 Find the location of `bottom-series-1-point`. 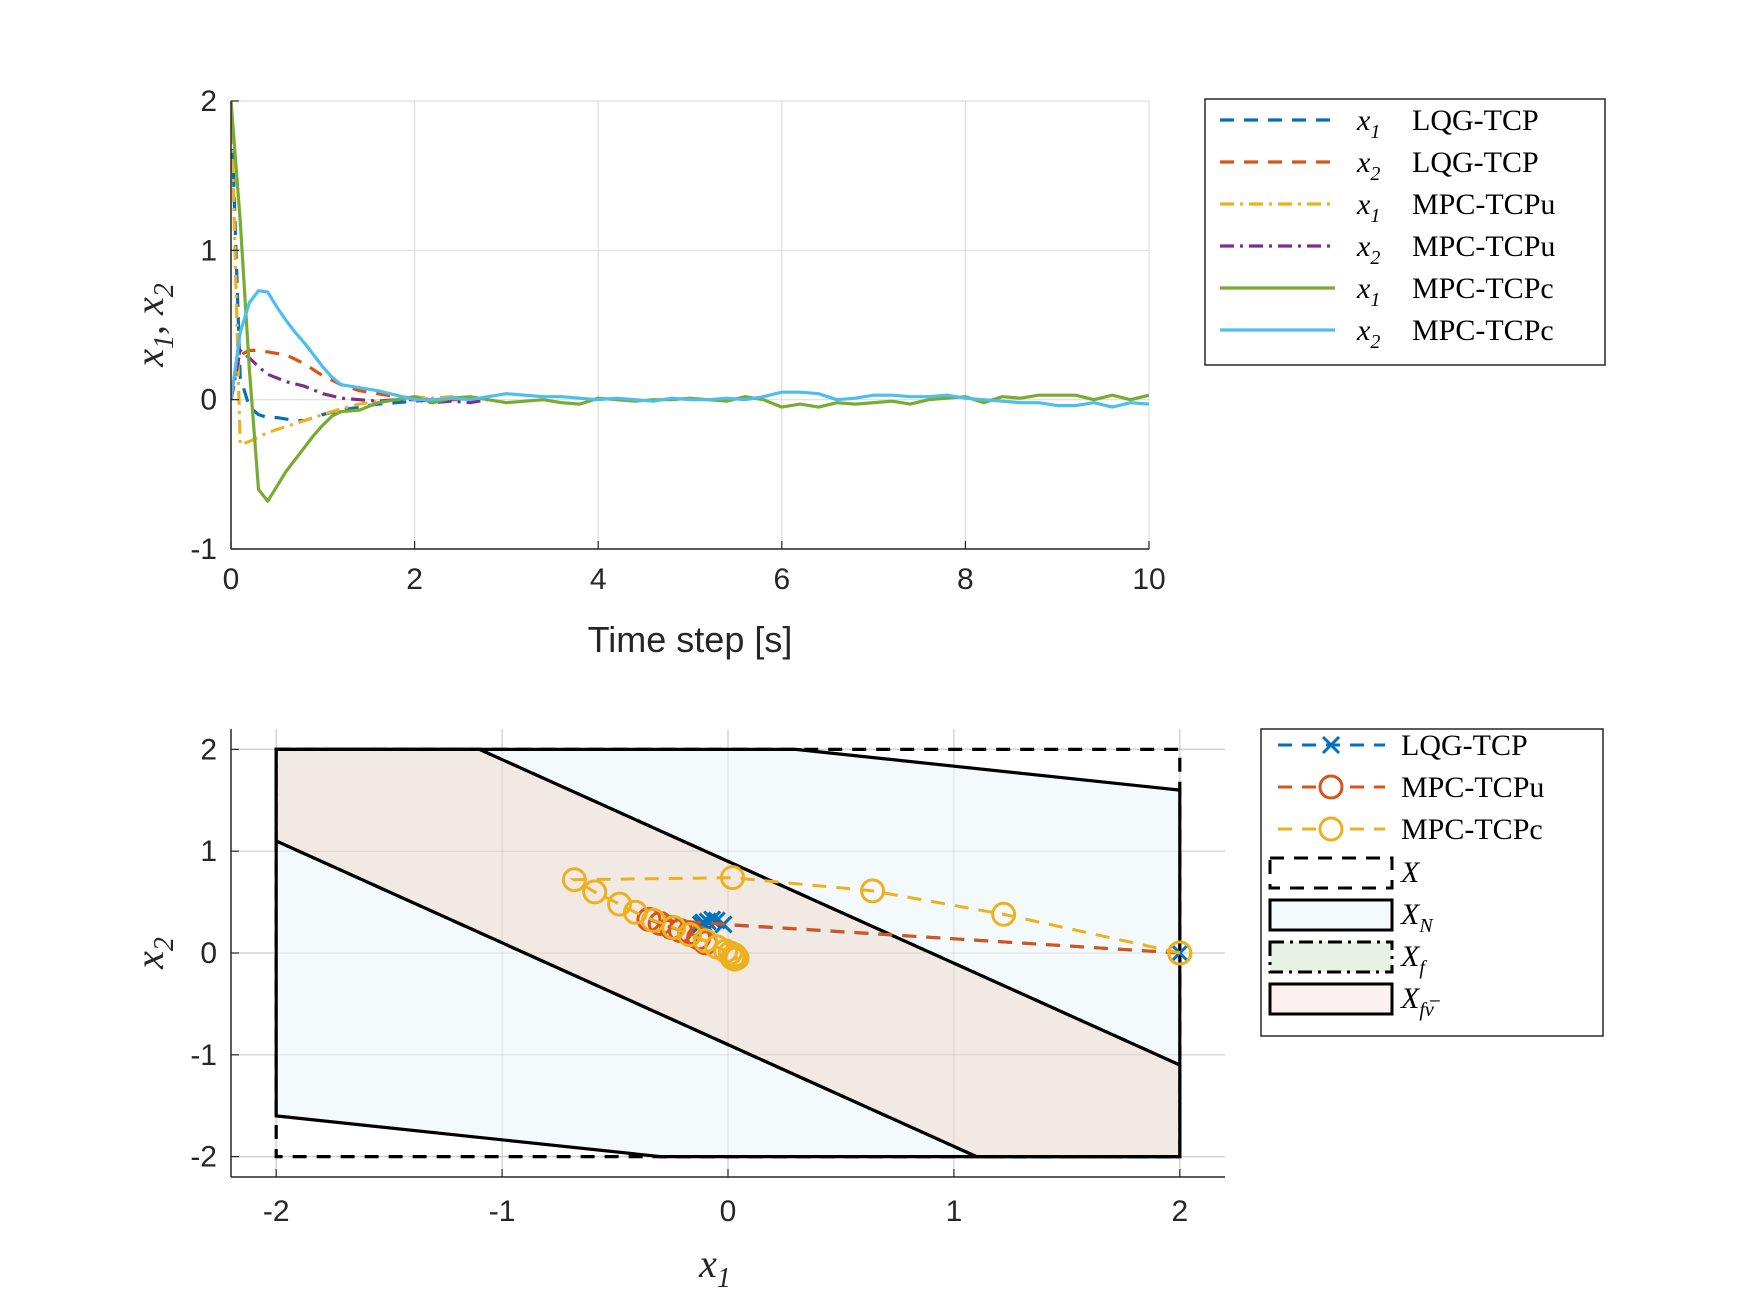

bottom-series-1-point is located at coordinates (1179, 953).